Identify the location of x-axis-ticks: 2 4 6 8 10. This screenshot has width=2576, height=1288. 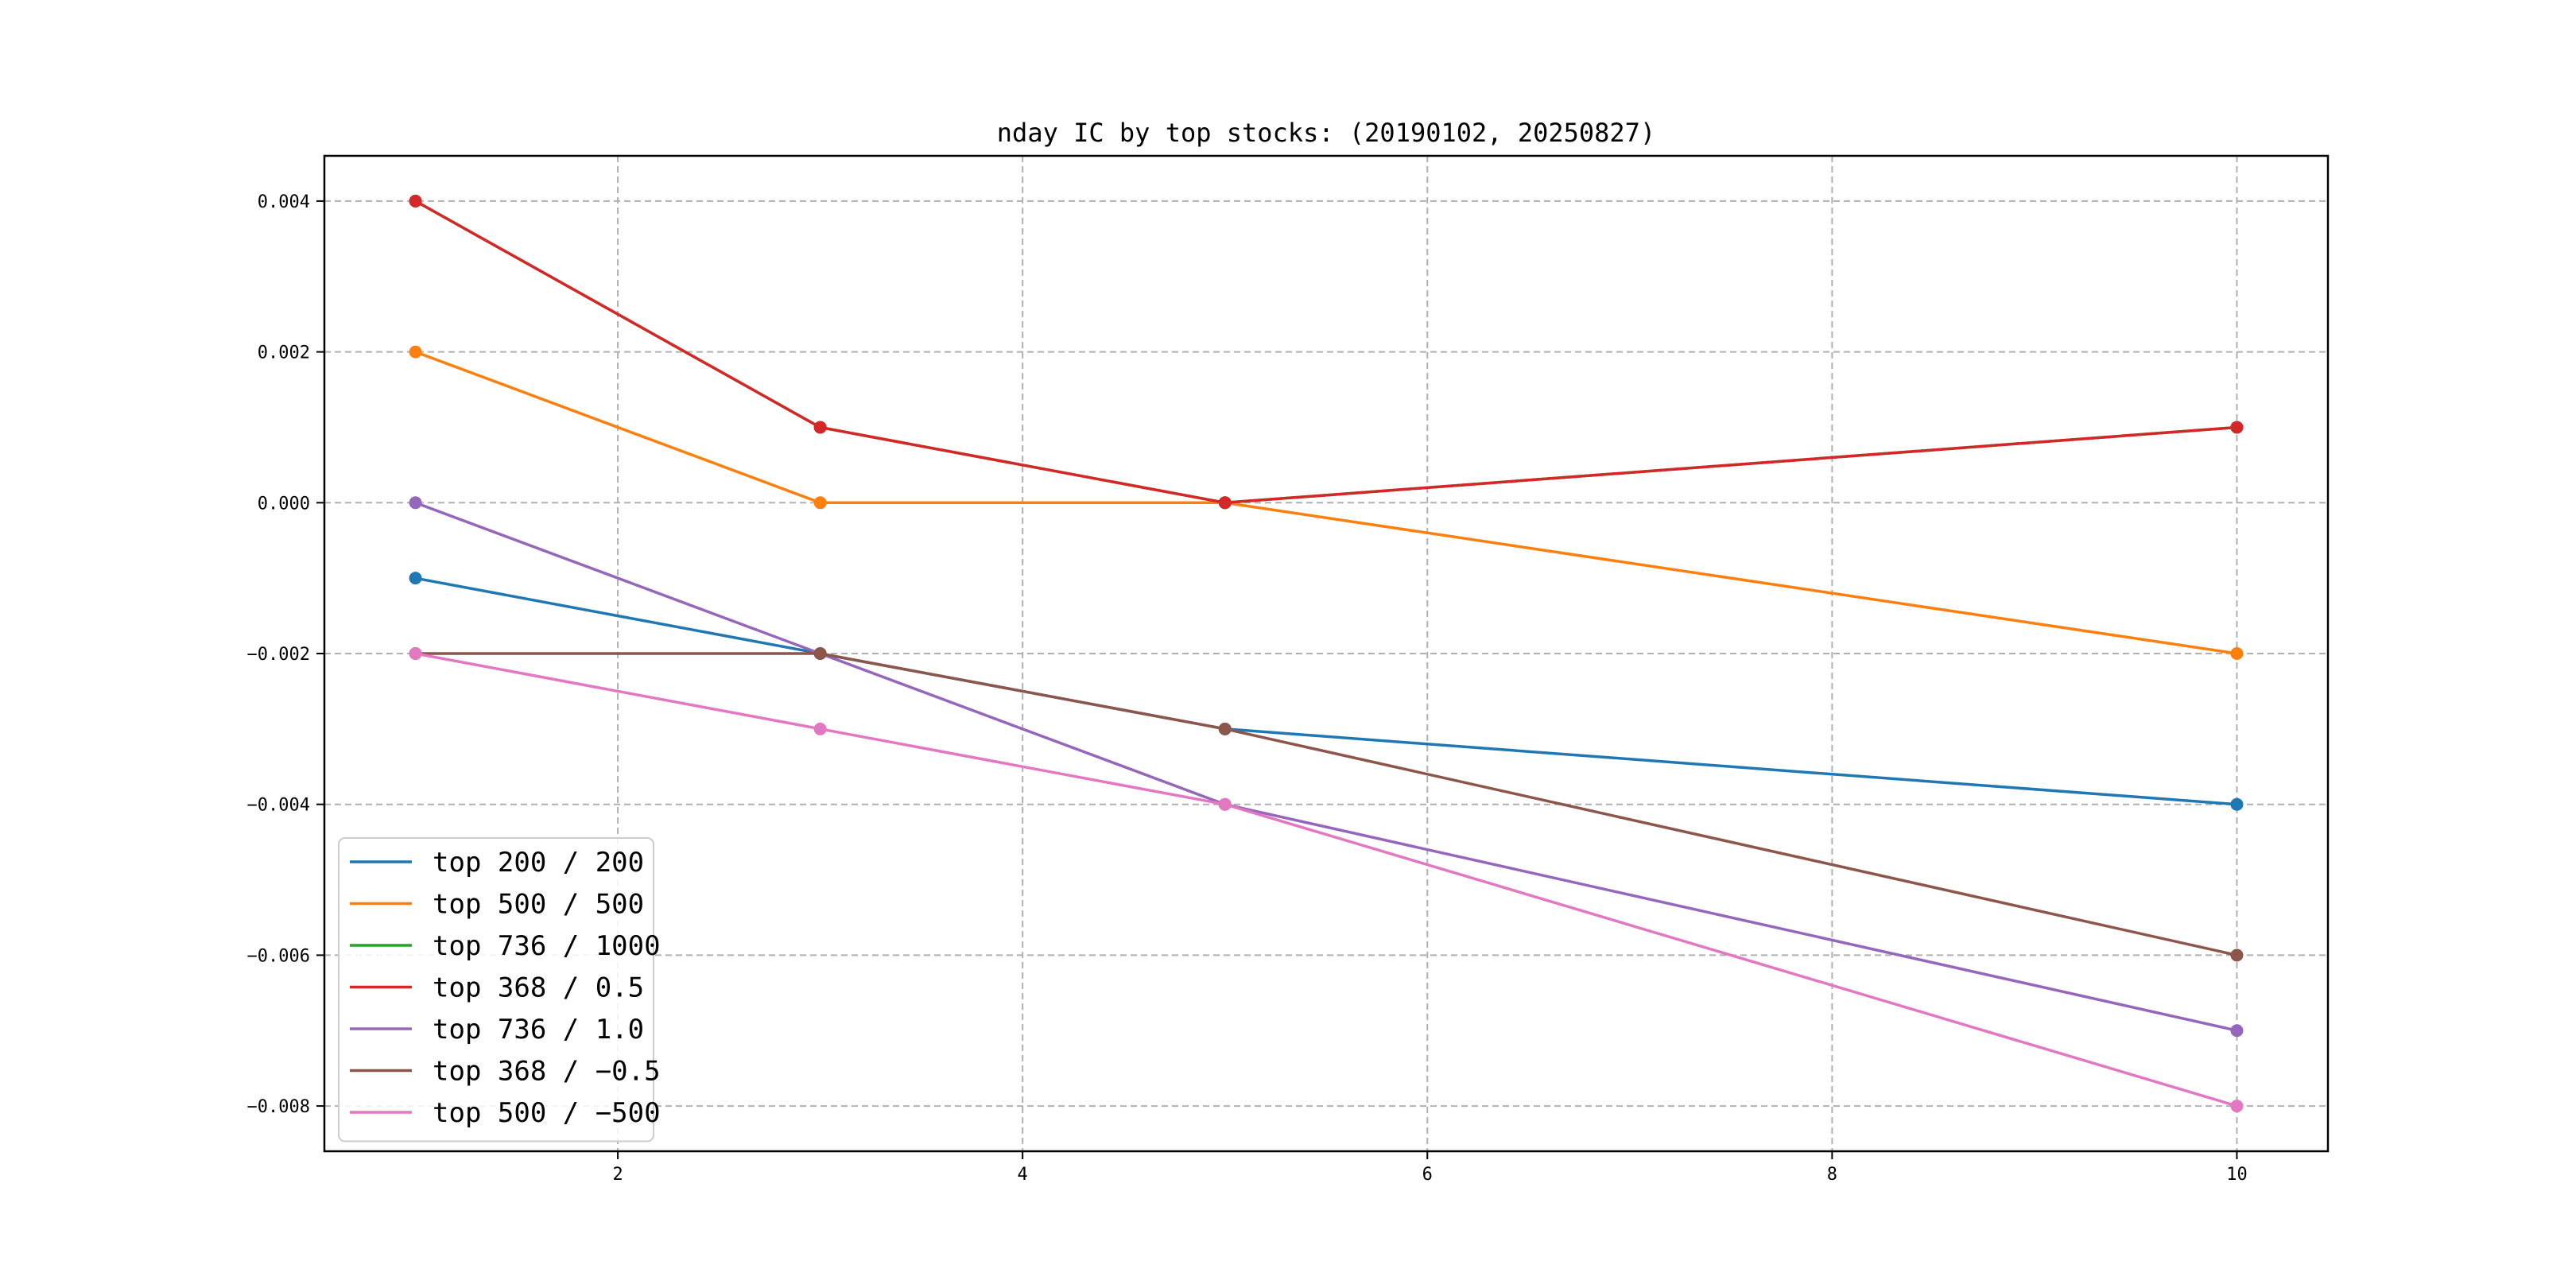
(1430, 1168).